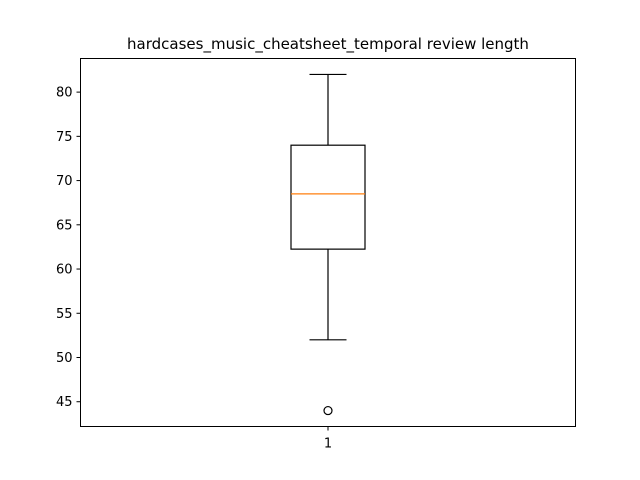 This screenshot has height=480, width=640. Describe the element at coordinates (64, 358) in the screenshot. I see `y-tick-label: 50` at that location.